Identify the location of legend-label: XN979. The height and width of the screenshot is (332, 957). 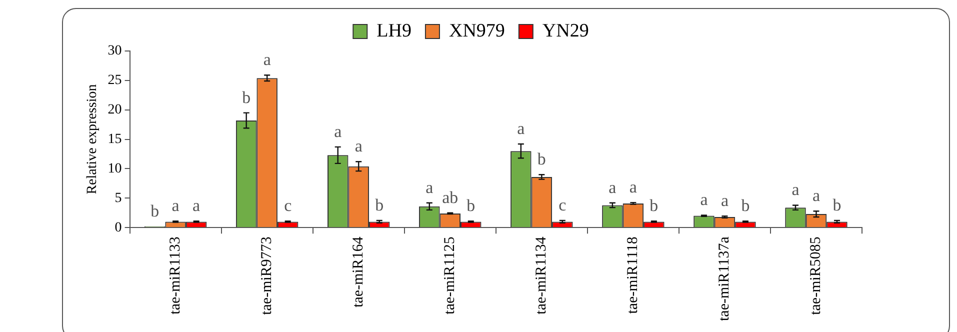
(476, 31).